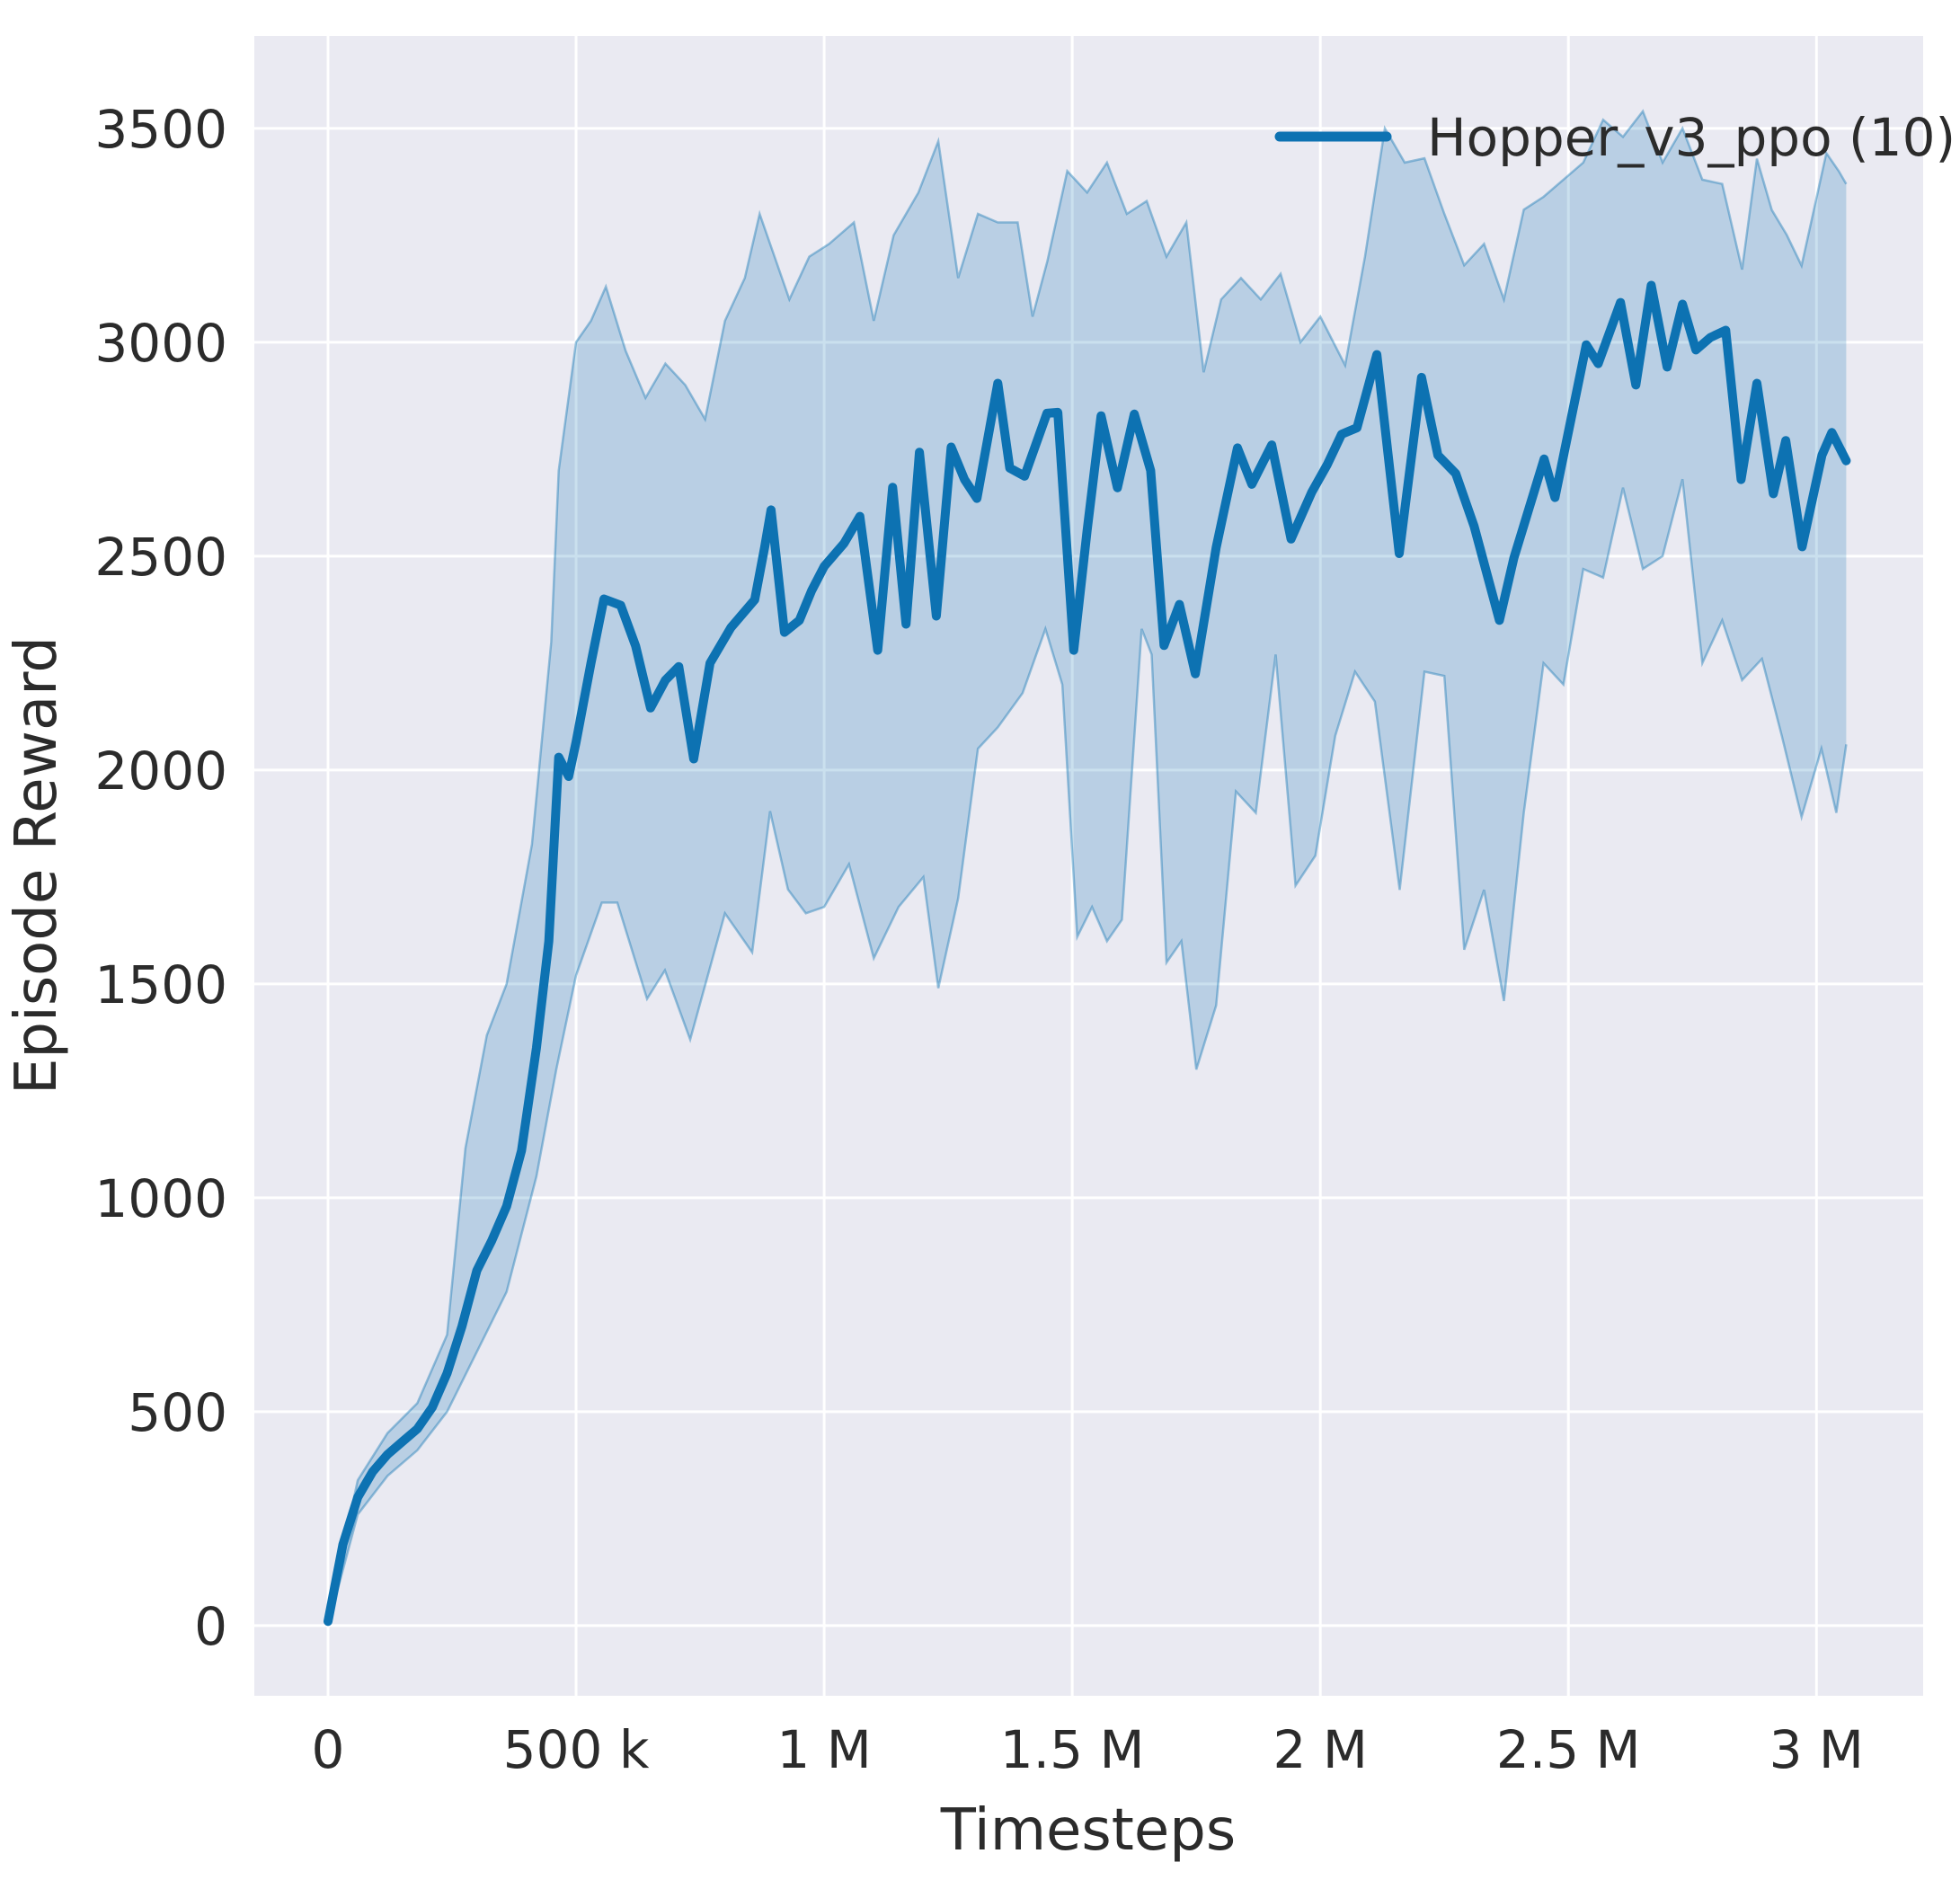  What do you see at coordinates (161, 984) in the screenshot?
I see `y-tick-label: 1500` at bounding box center [161, 984].